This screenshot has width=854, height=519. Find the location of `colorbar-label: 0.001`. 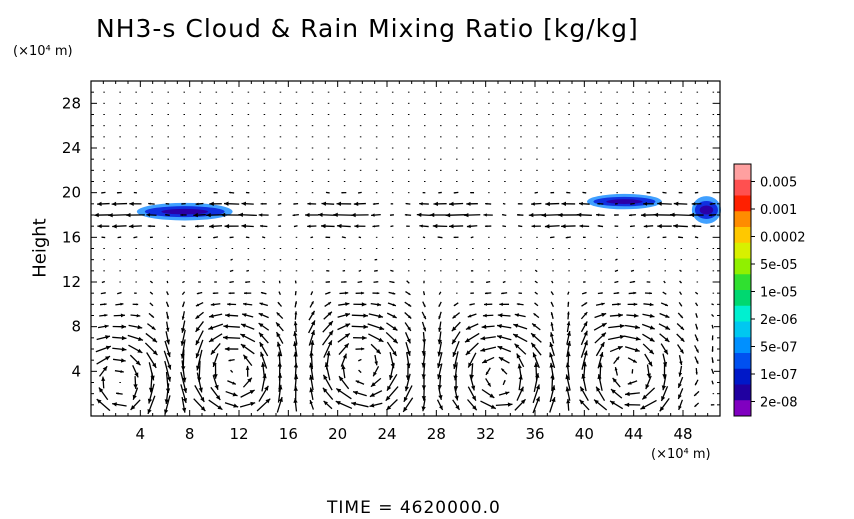

colorbar-label: 0.001 is located at coordinates (778, 210).